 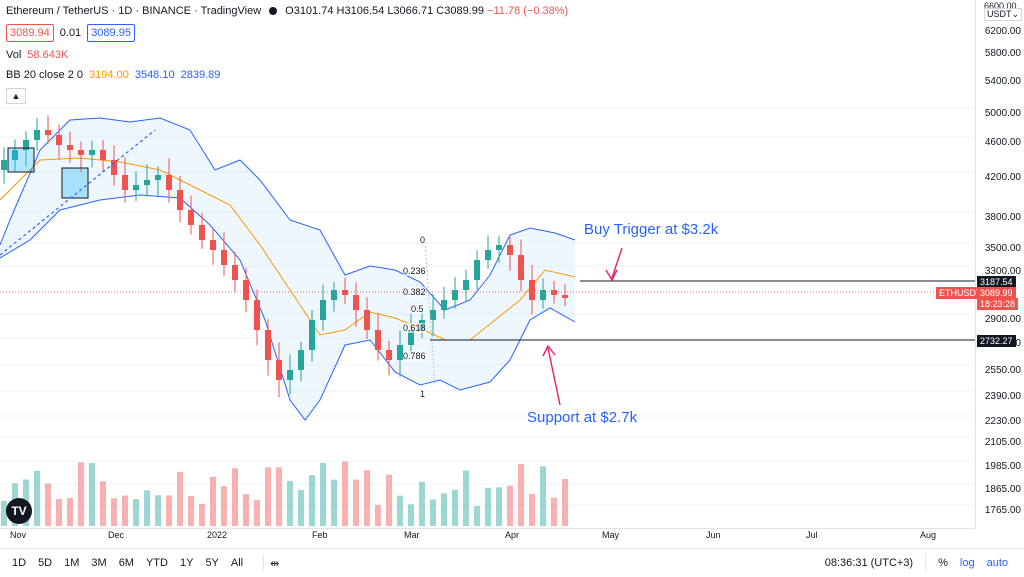 I want to click on highlight-box, so click(x=21, y=160).